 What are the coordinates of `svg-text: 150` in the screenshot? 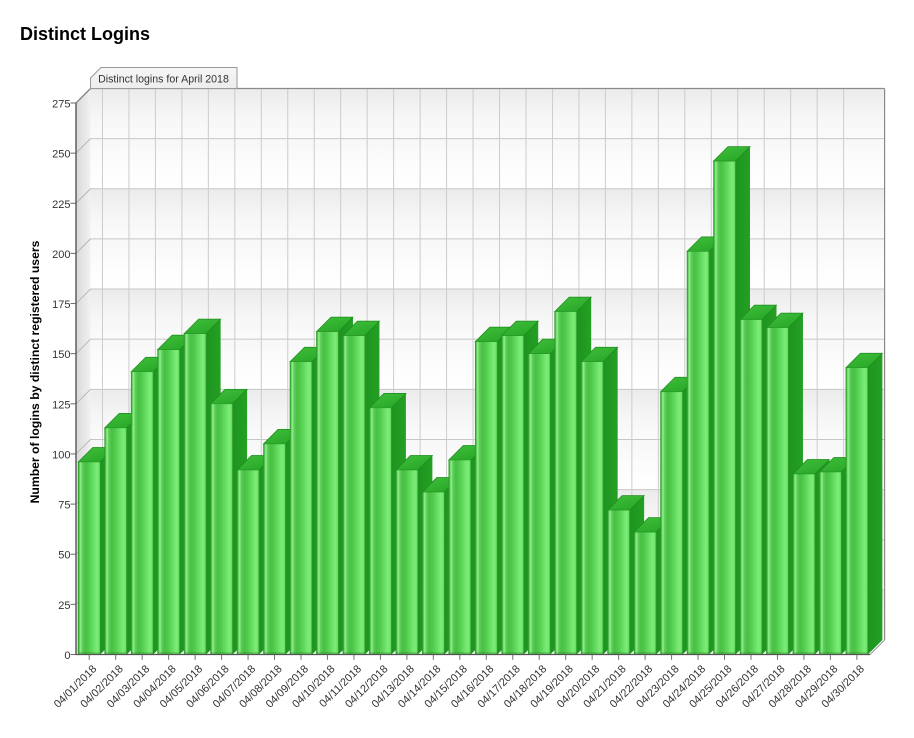 It's located at (61, 355).